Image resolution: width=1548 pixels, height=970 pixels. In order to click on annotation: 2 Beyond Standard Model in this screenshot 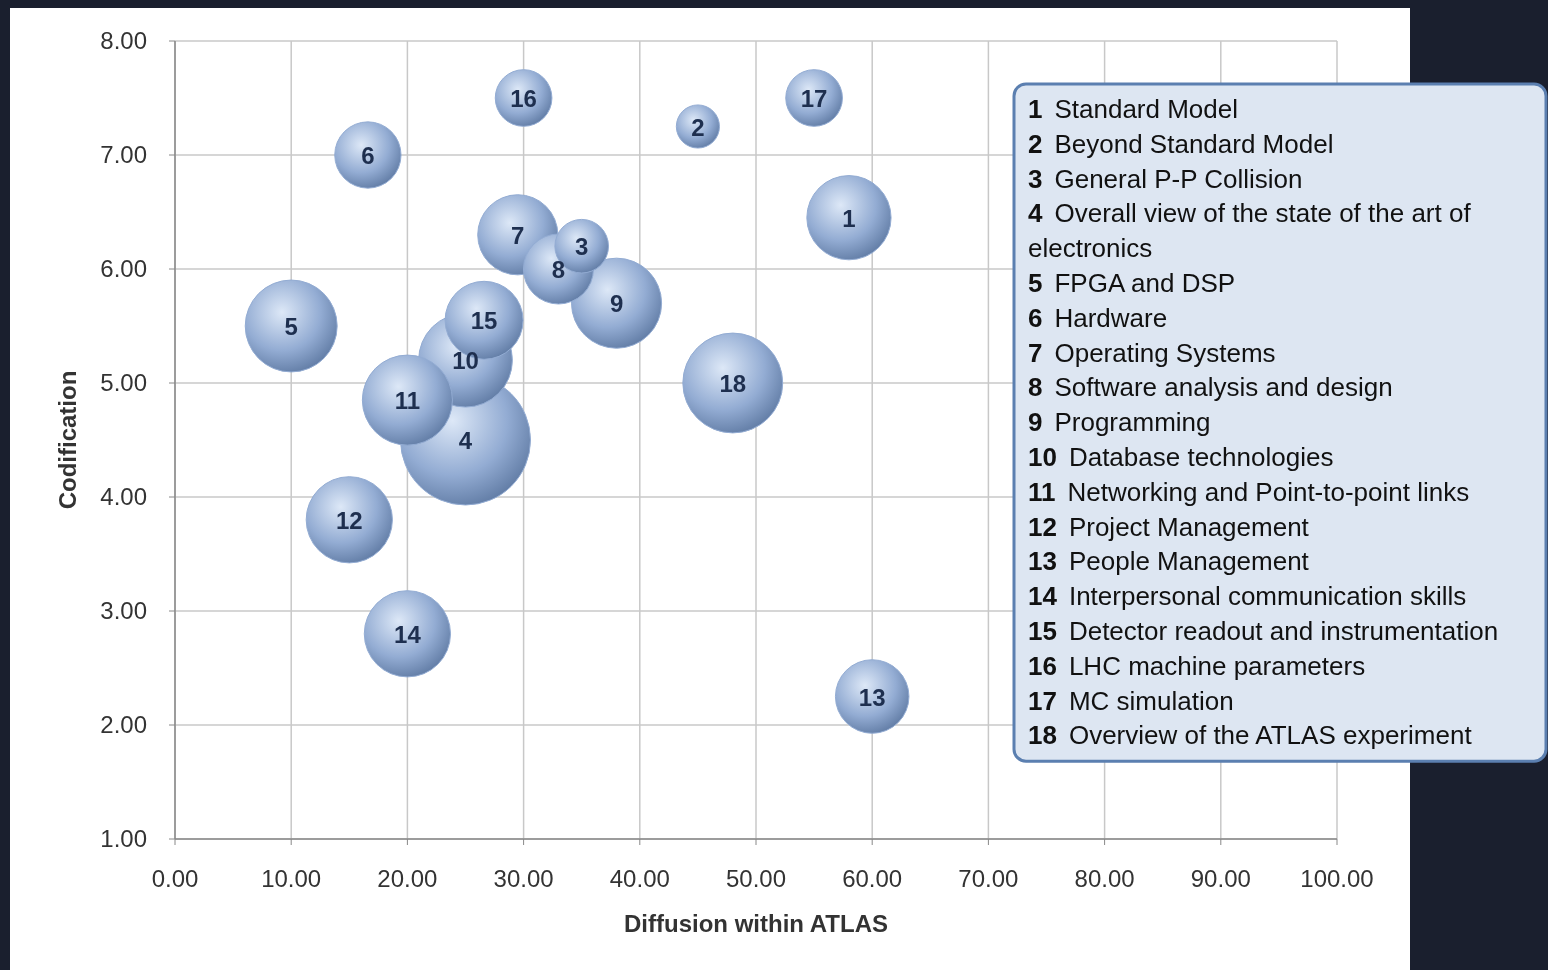, I will do `click(1181, 143)`.